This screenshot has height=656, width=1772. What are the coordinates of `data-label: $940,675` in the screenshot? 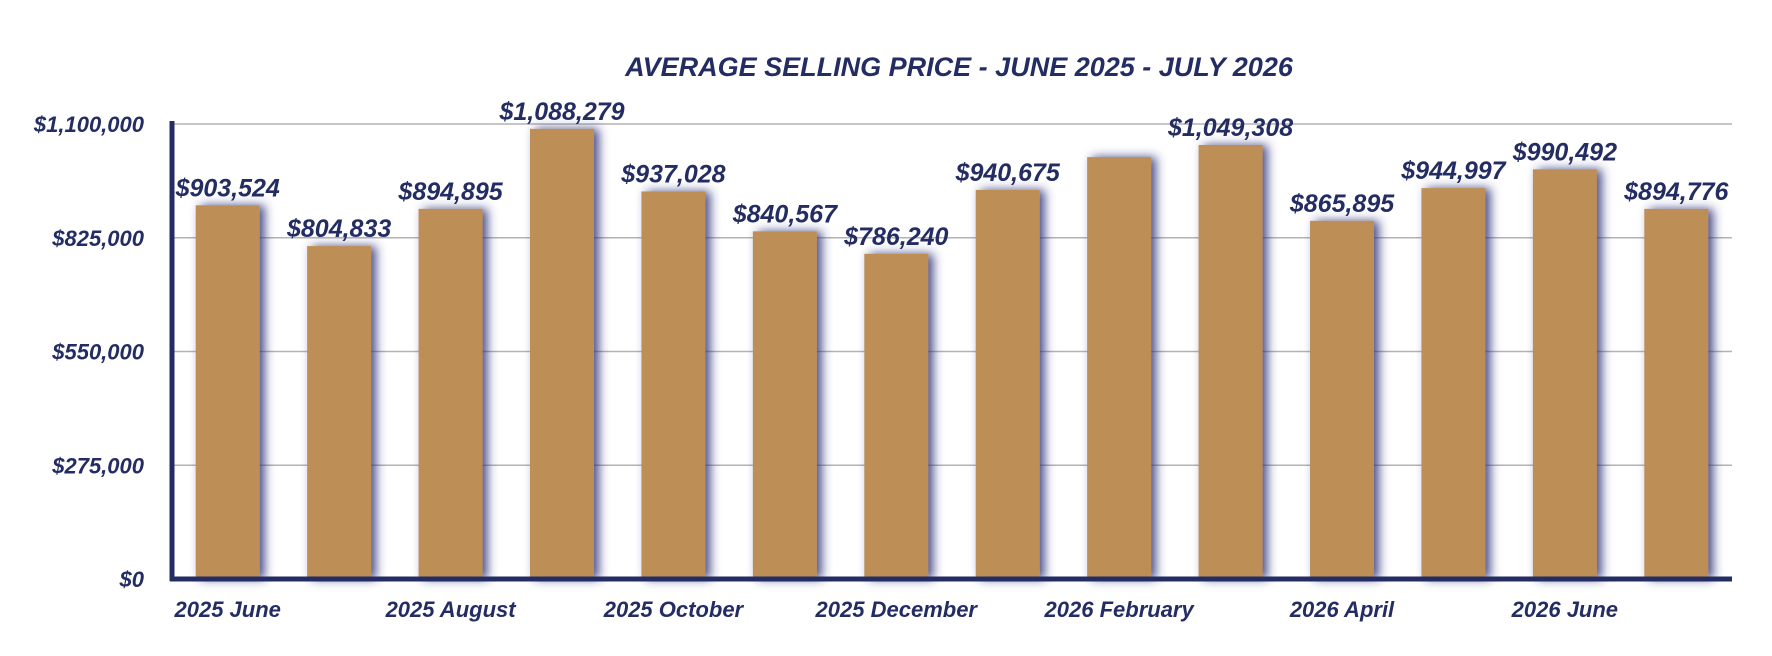 It's located at (1008, 173).